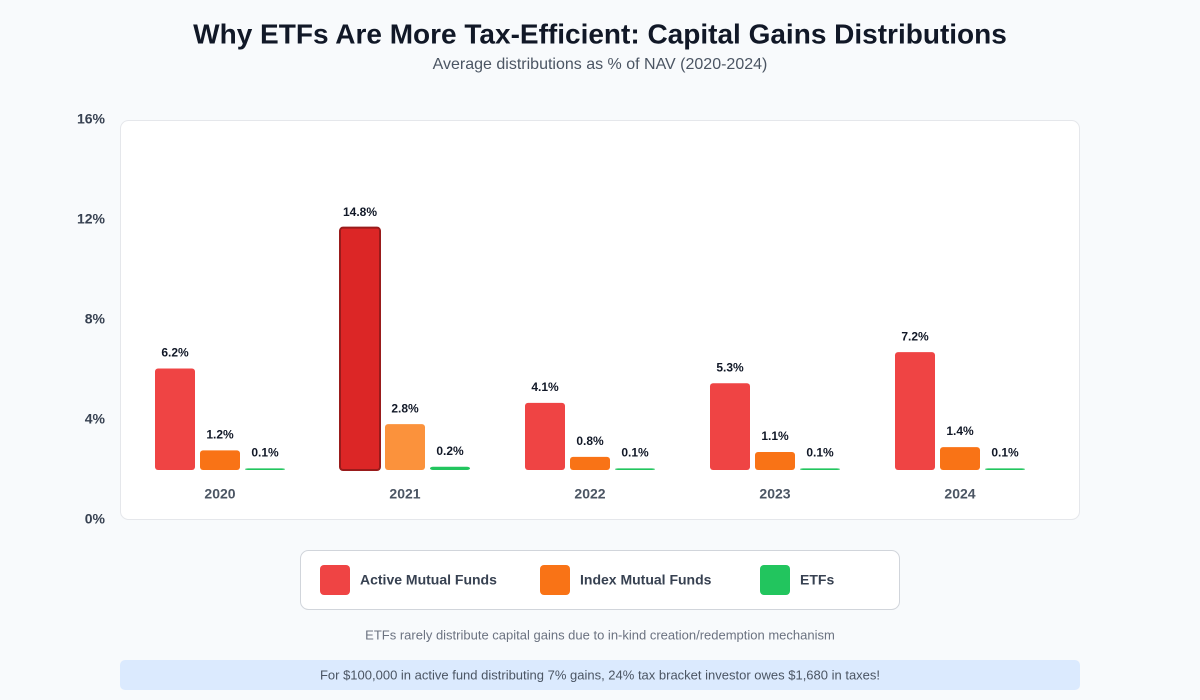 This screenshot has width=1200, height=700. What do you see at coordinates (545, 387) in the screenshot?
I see `value-label: 4.1%` at bounding box center [545, 387].